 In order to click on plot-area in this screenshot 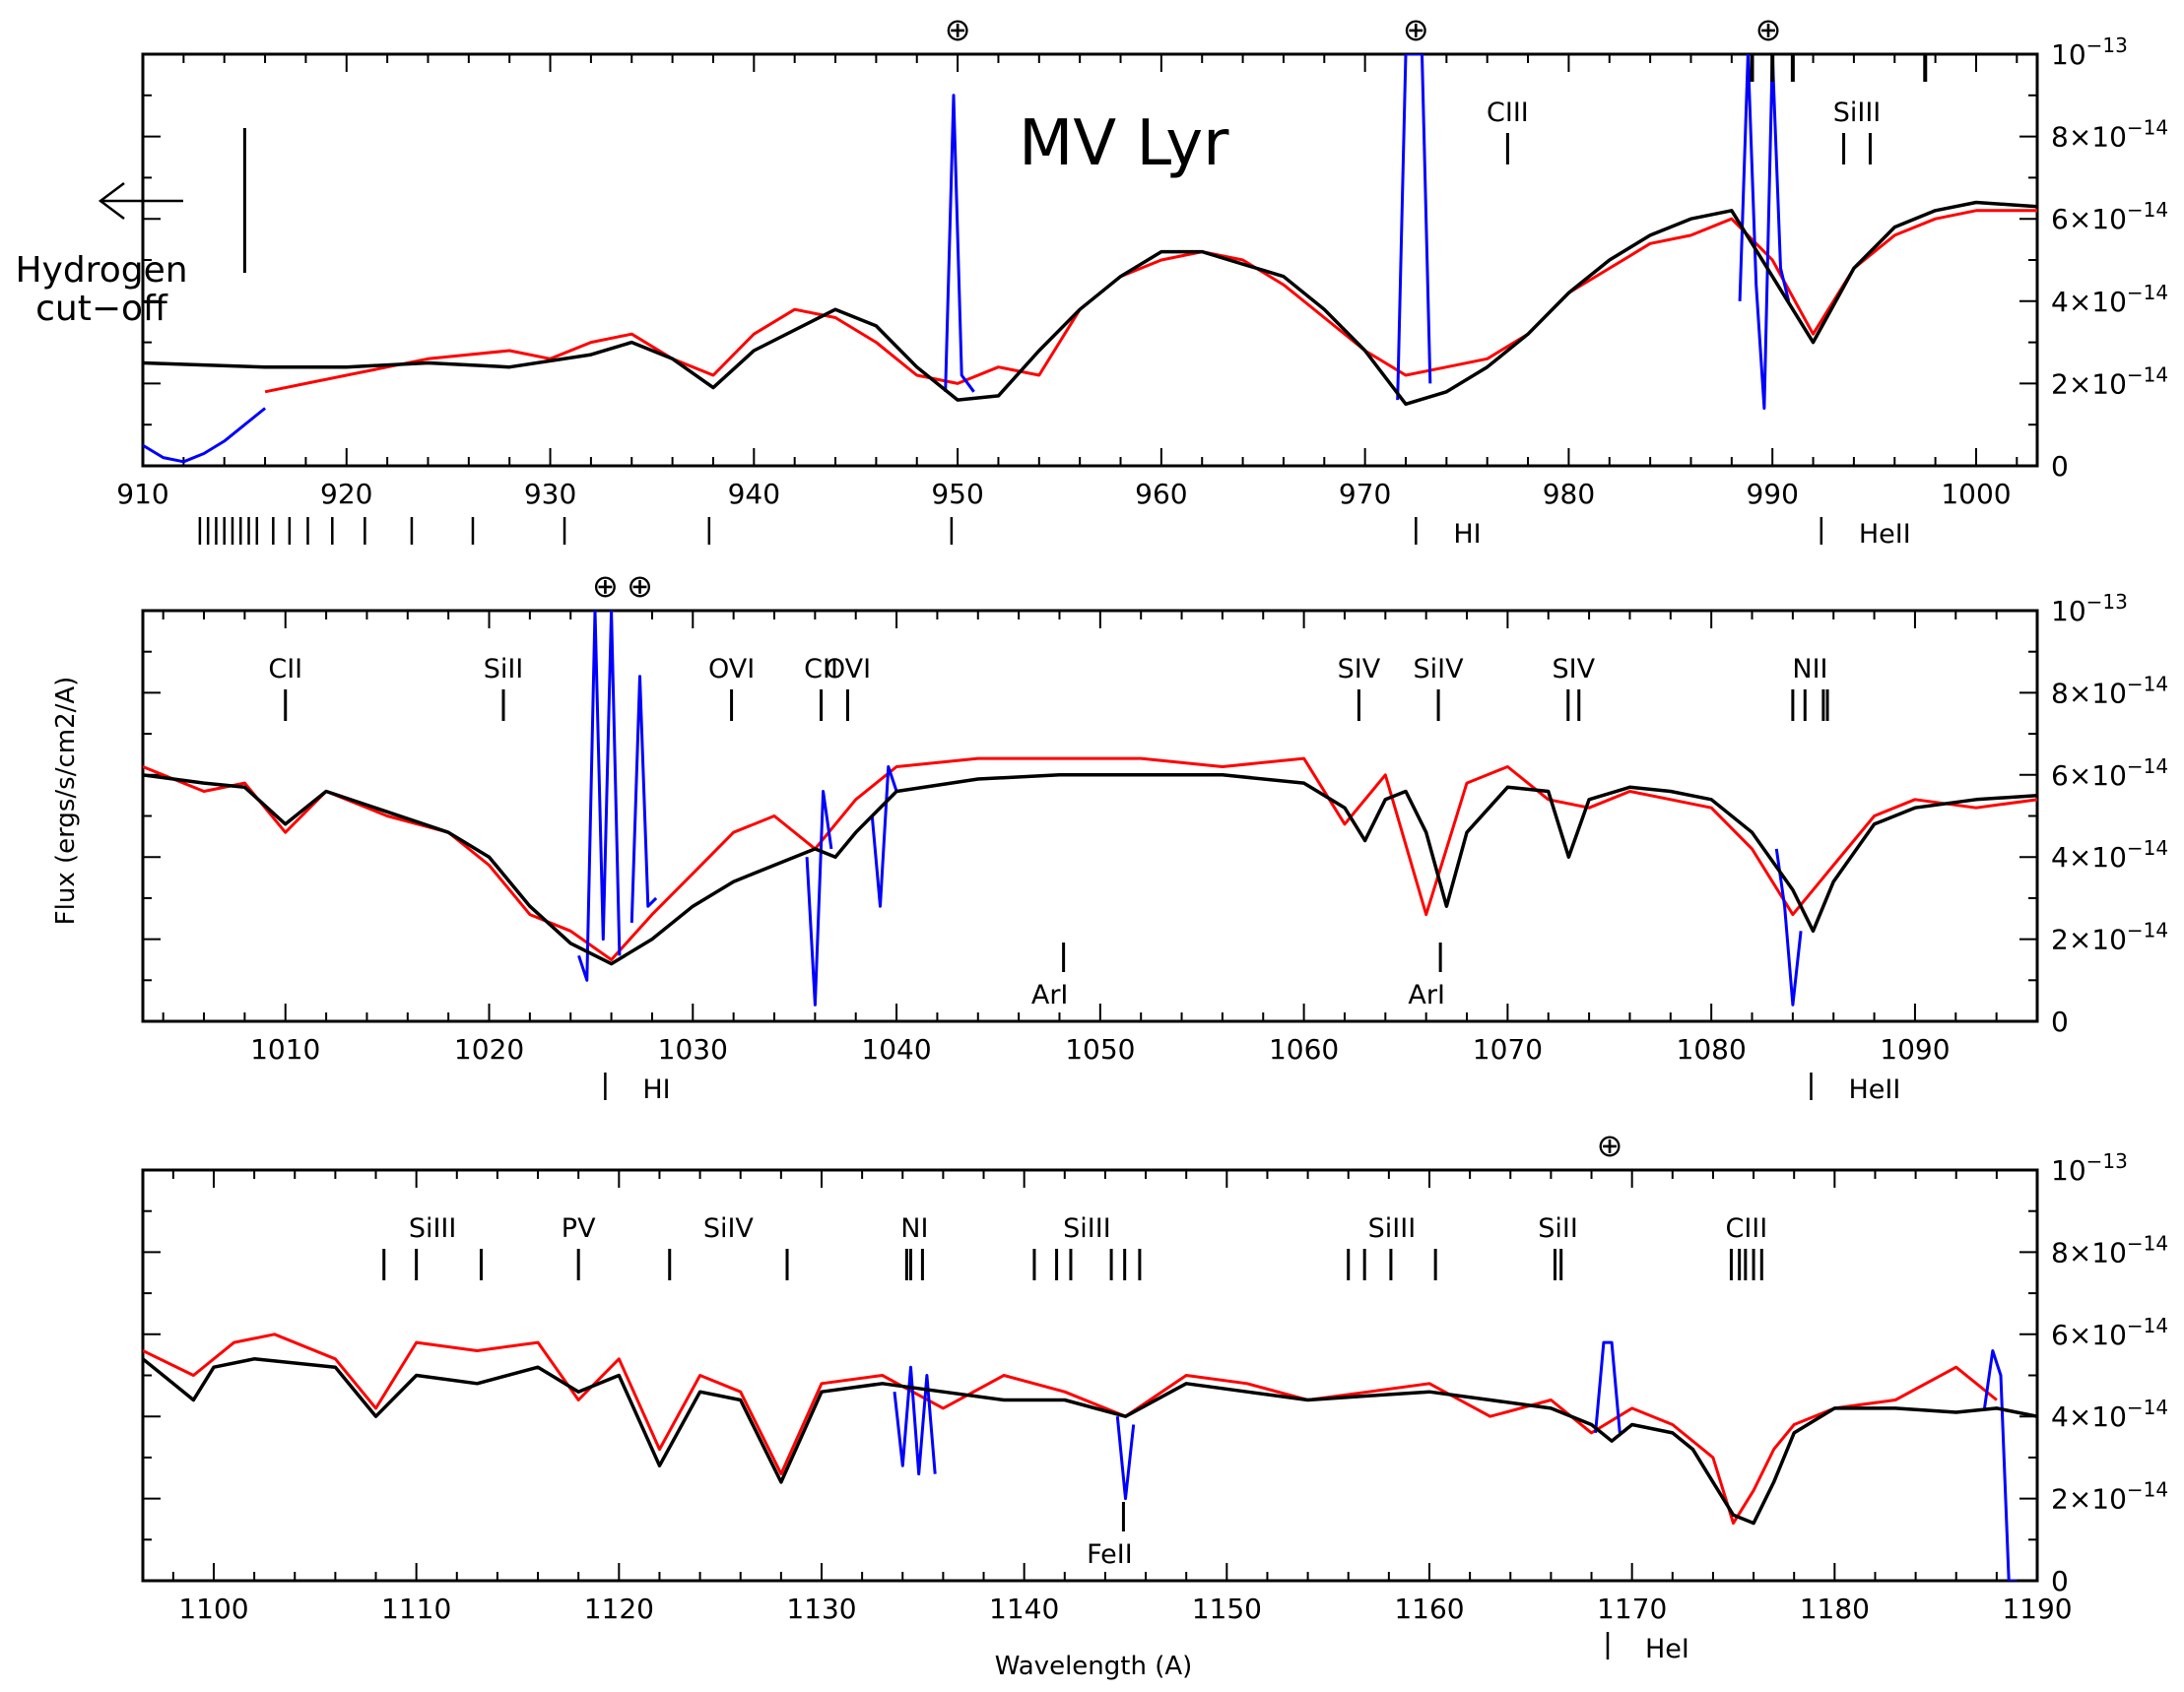, I will do `click(1090, 1457)`.